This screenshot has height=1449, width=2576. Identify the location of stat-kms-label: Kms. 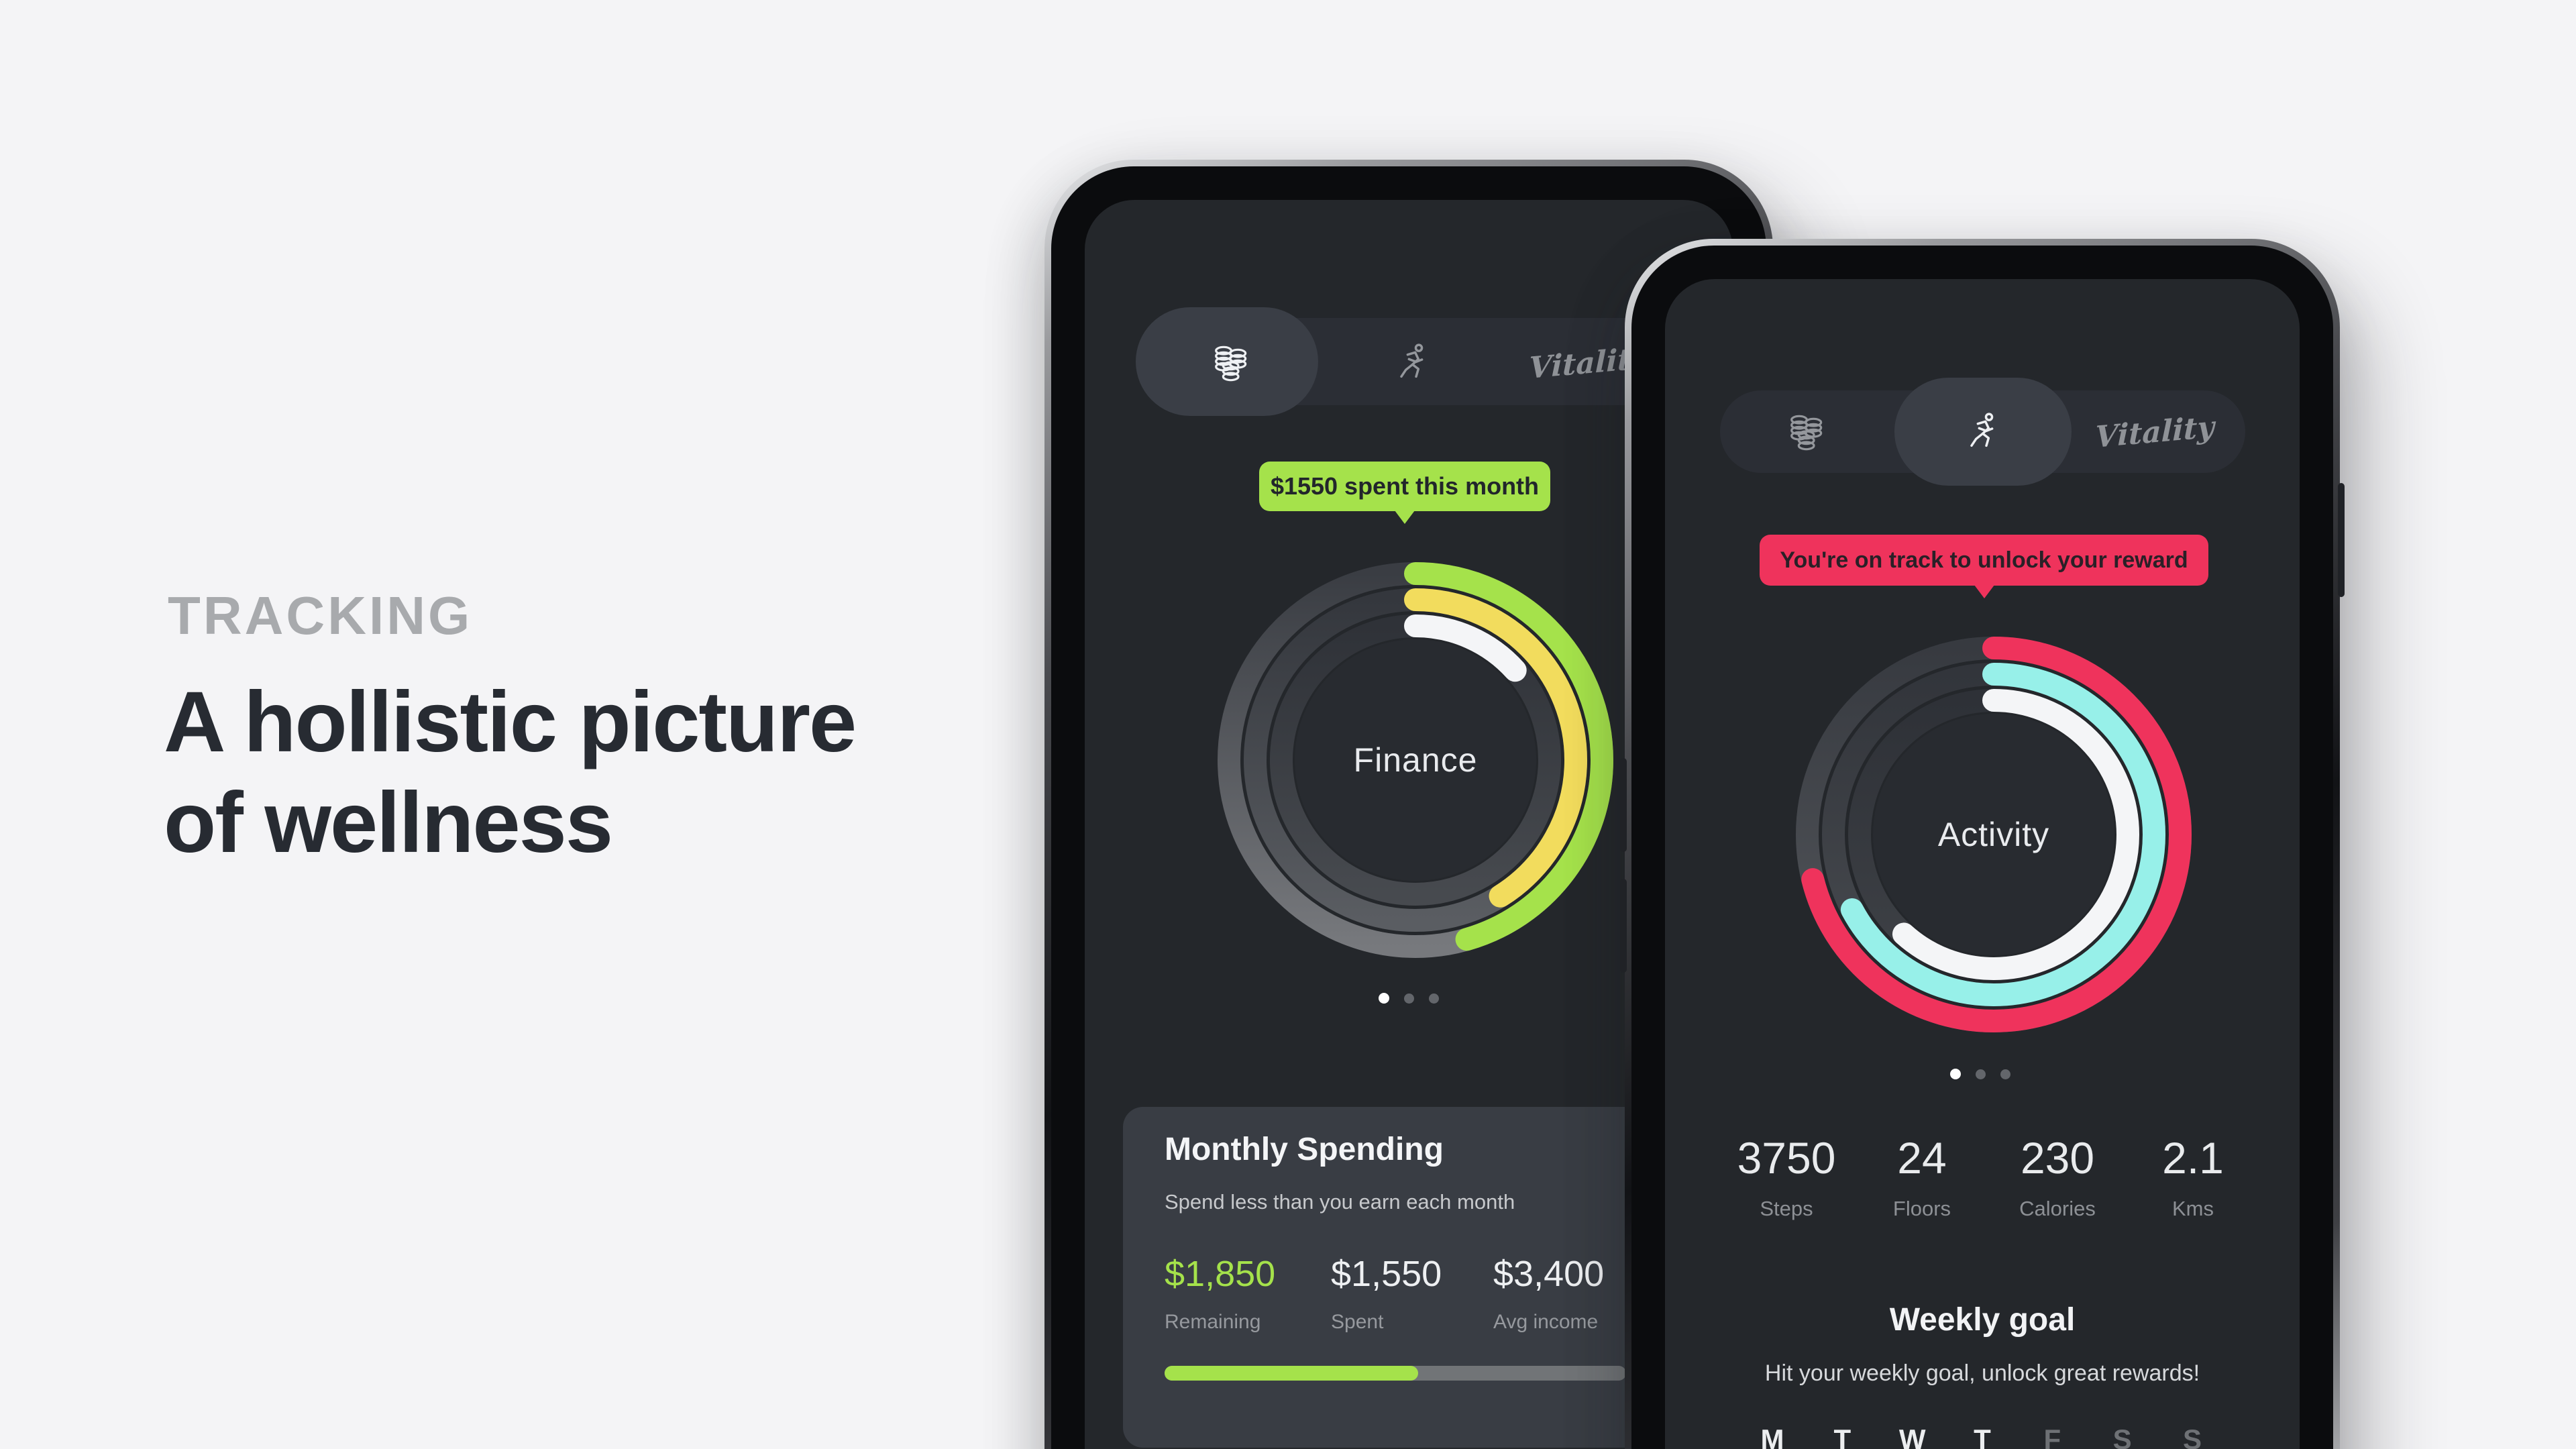
(2193, 1208).